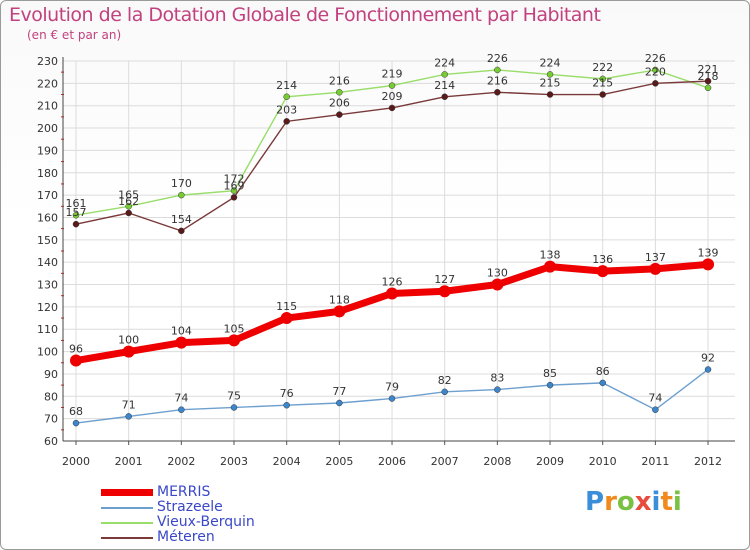  I want to click on x-tick-label: 2009, so click(550, 461).